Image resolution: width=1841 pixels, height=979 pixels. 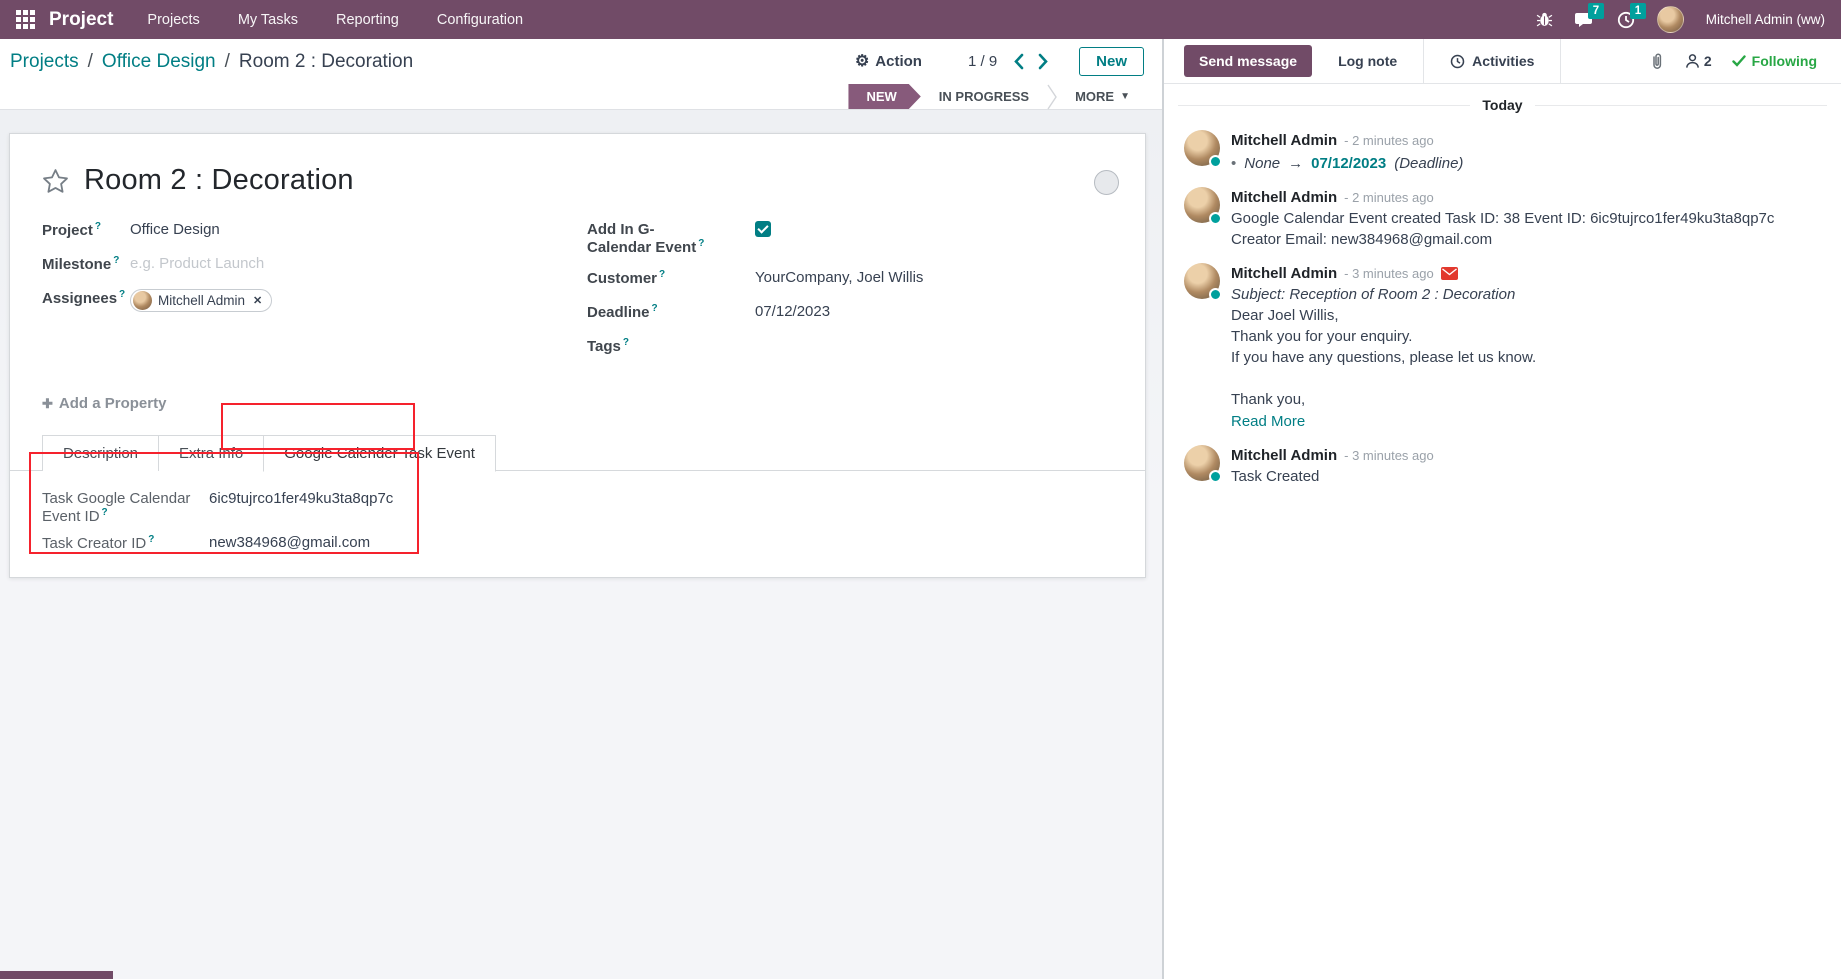 I want to click on tab-google-calendar-task-event: Google Calender Task Event, so click(x=379, y=453).